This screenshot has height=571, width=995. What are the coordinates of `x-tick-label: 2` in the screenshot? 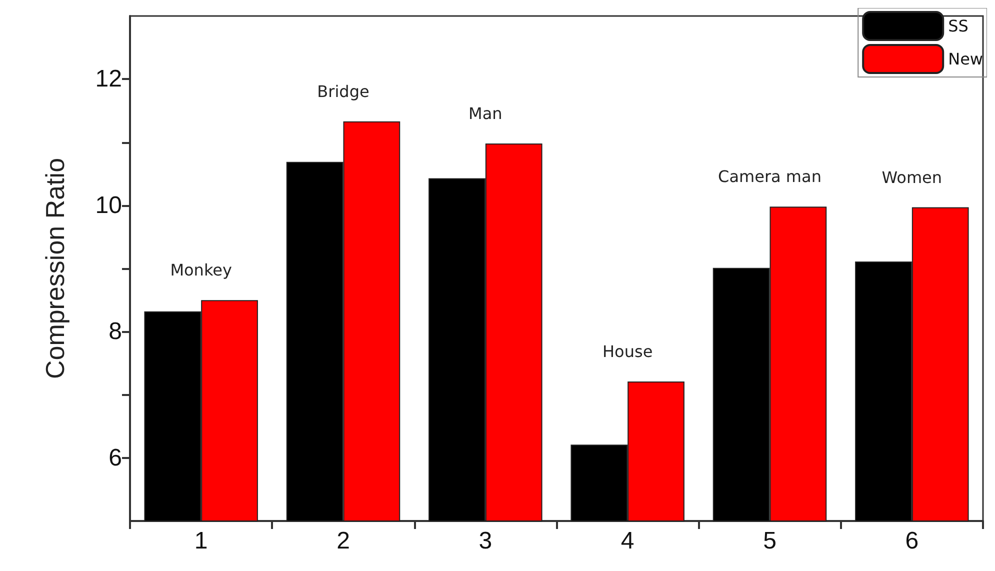 It's located at (343, 541).